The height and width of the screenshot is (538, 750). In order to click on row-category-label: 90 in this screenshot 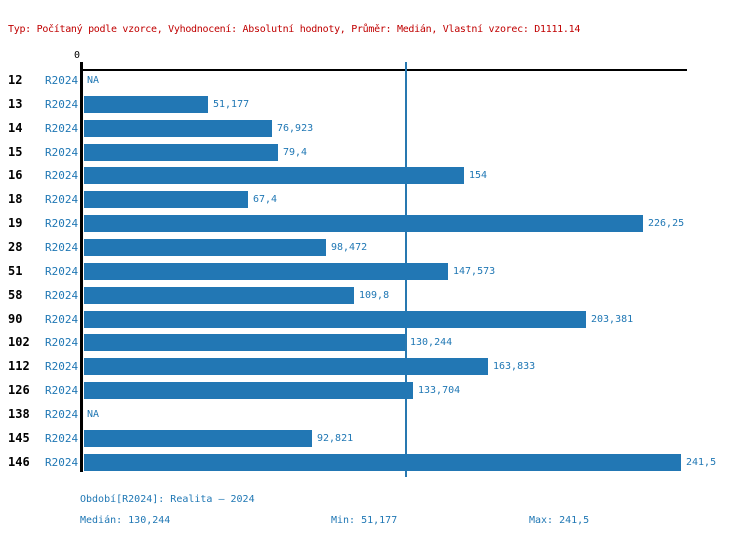, I will do `click(15, 319)`.